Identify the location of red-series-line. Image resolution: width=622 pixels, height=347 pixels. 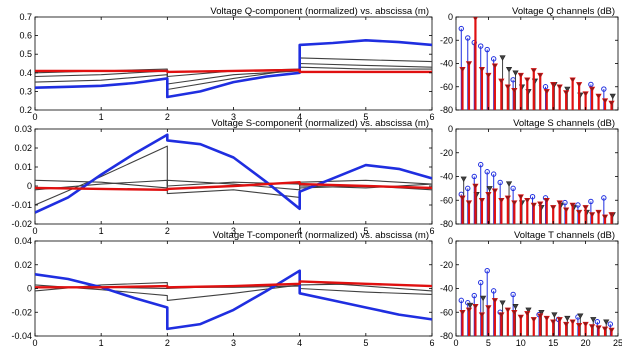
(233, 71).